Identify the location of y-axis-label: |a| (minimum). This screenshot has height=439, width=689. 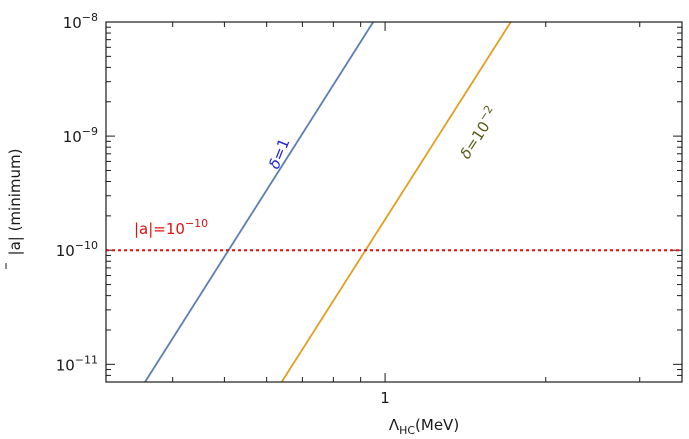
(15, 202).